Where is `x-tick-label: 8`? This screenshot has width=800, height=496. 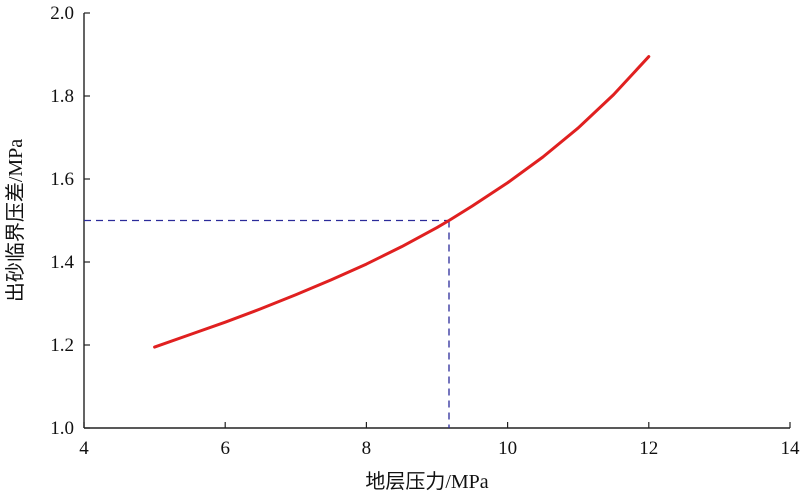 x-tick-label: 8 is located at coordinates (367, 448).